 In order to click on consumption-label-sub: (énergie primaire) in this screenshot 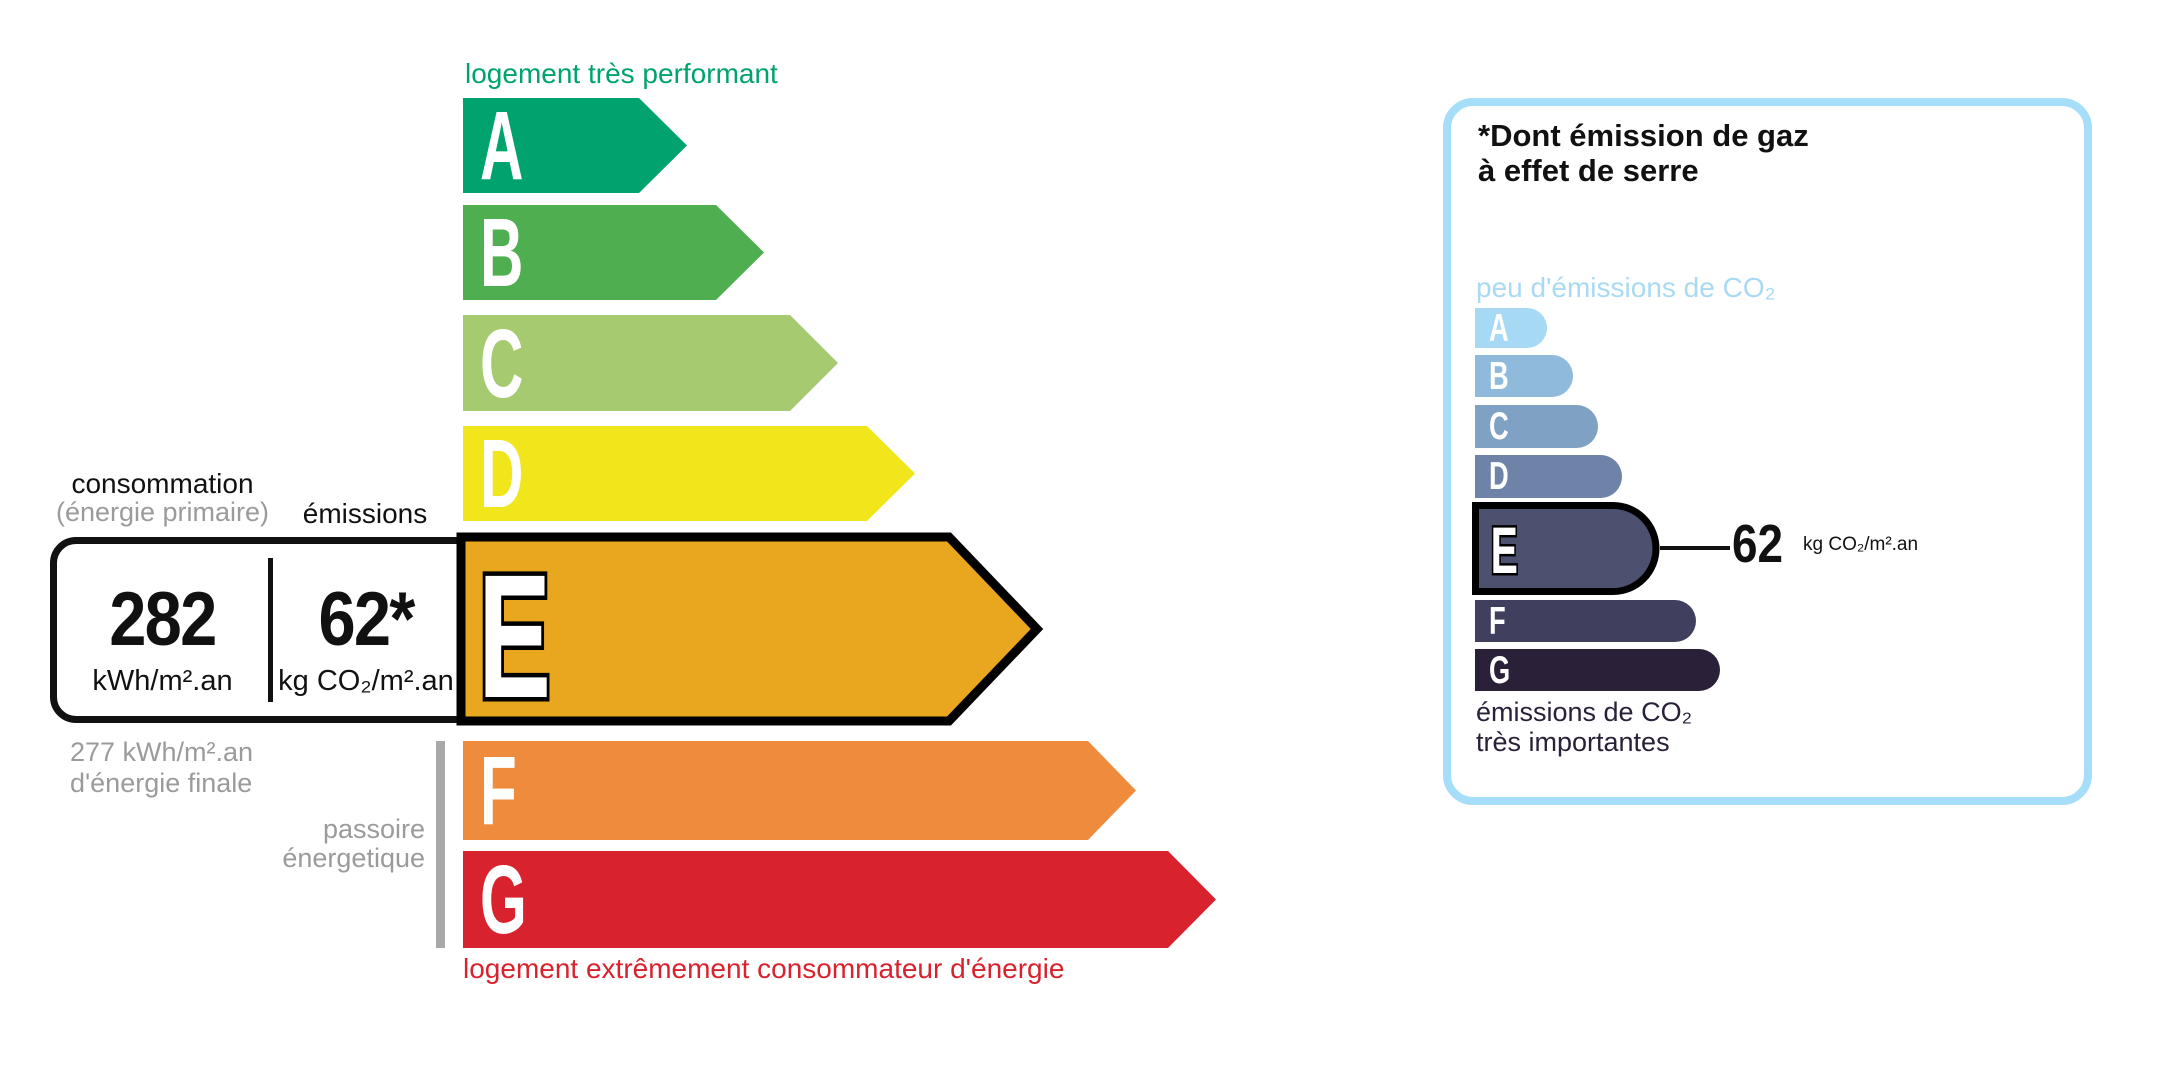, I will do `click(162, 512)`.